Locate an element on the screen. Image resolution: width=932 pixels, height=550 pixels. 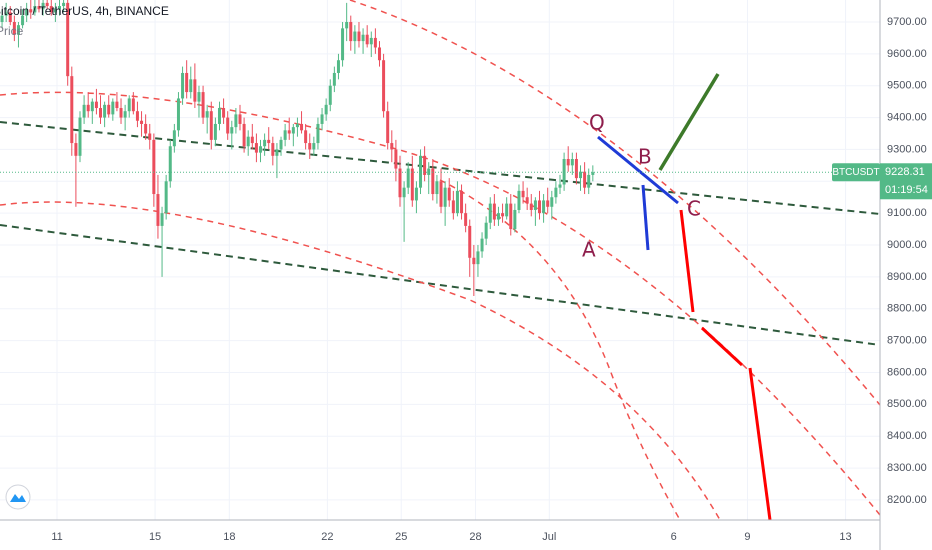
annotation: A is located at coordinates (589, 250).